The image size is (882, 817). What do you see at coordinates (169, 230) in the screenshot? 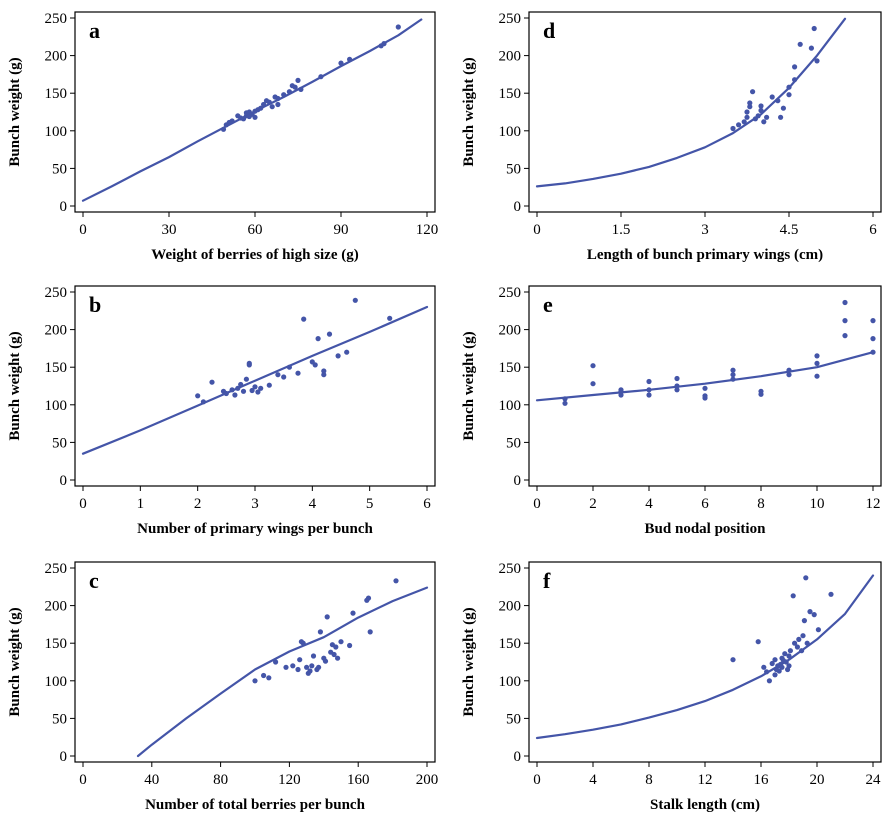
I see `x-tick-label: 30` at bounding box center [169, 230].